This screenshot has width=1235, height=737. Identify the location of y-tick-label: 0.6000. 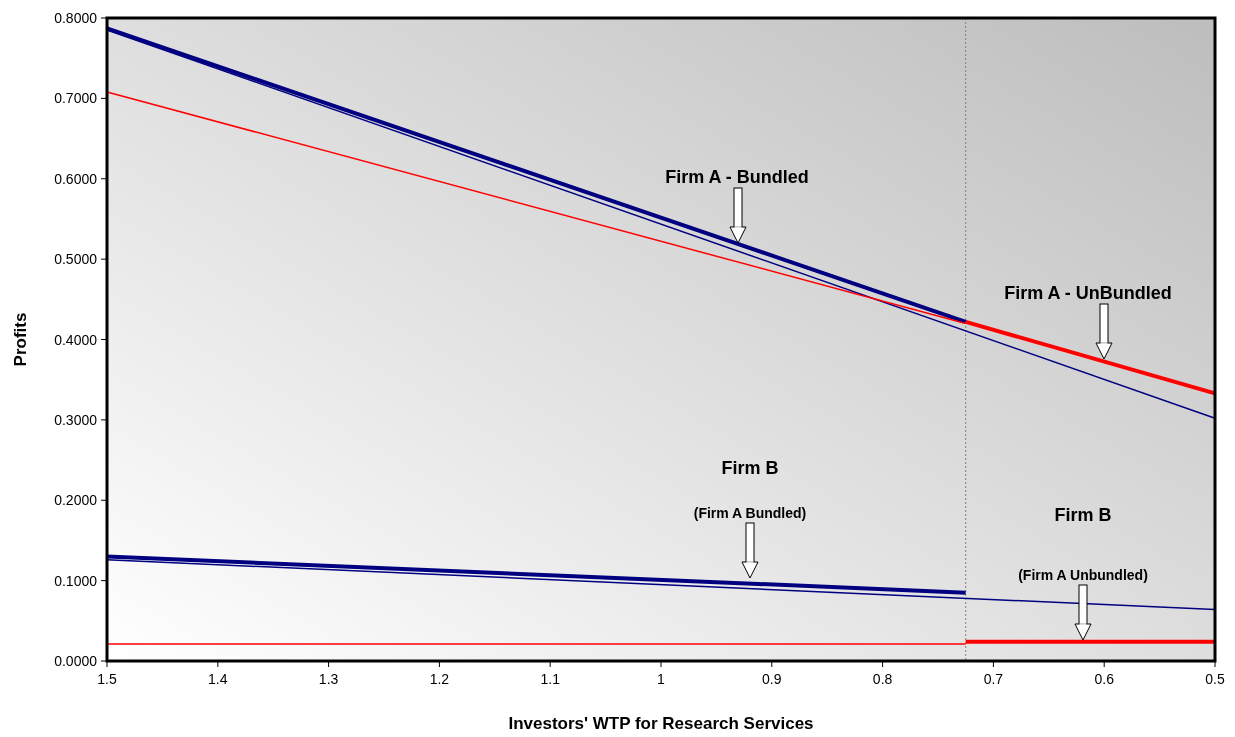
(76, 178).